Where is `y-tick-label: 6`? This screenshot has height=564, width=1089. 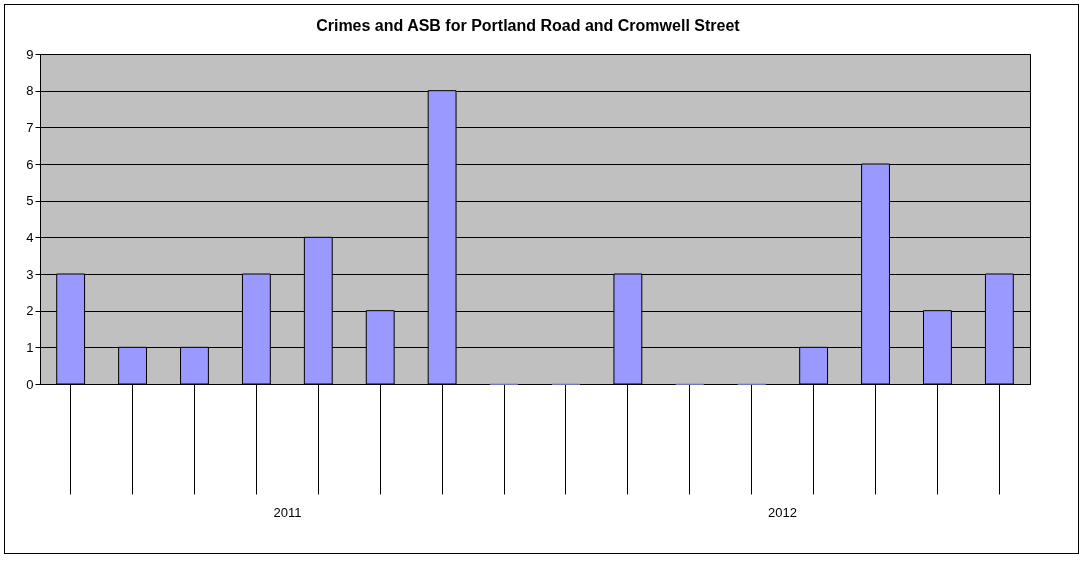
y-tick-label: 6 is located at coordinates (30, 164).